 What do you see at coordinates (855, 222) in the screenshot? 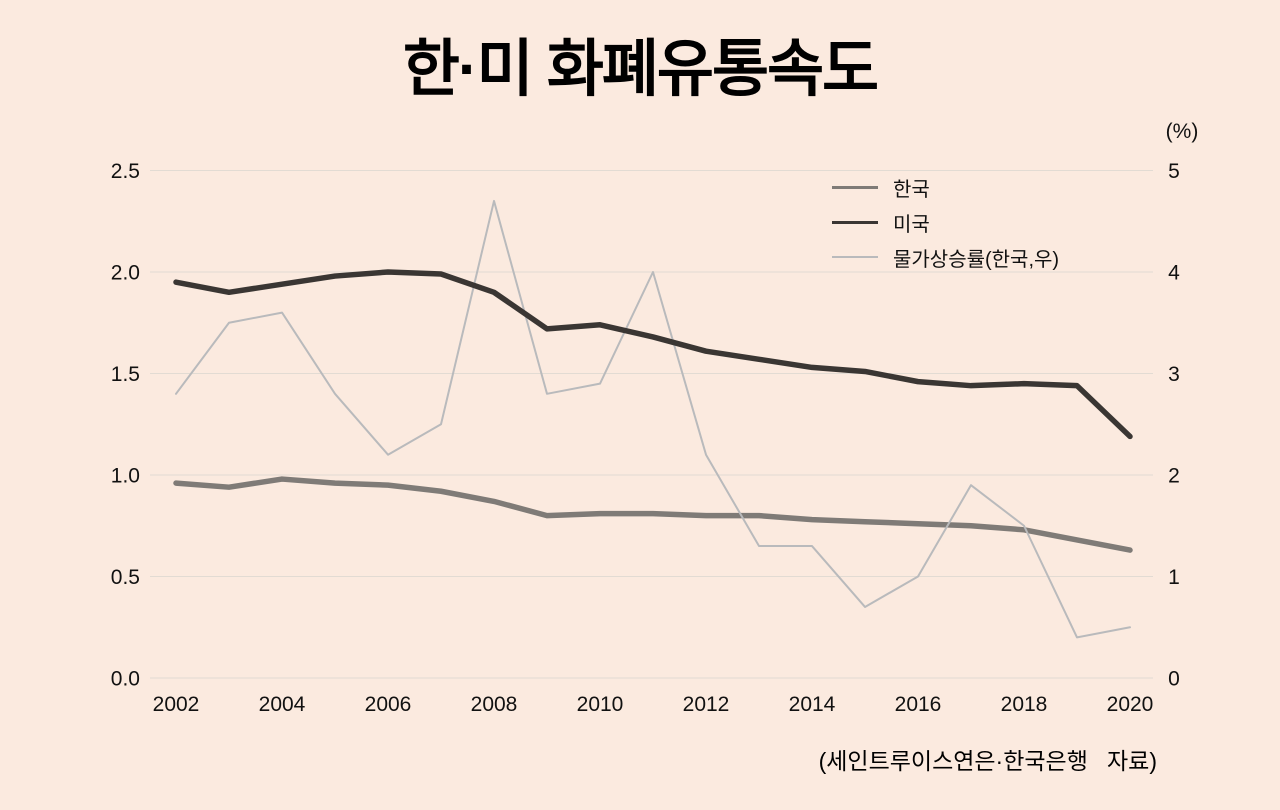
I see `us-line-swatch-icon` at bounding box center [855, 222].